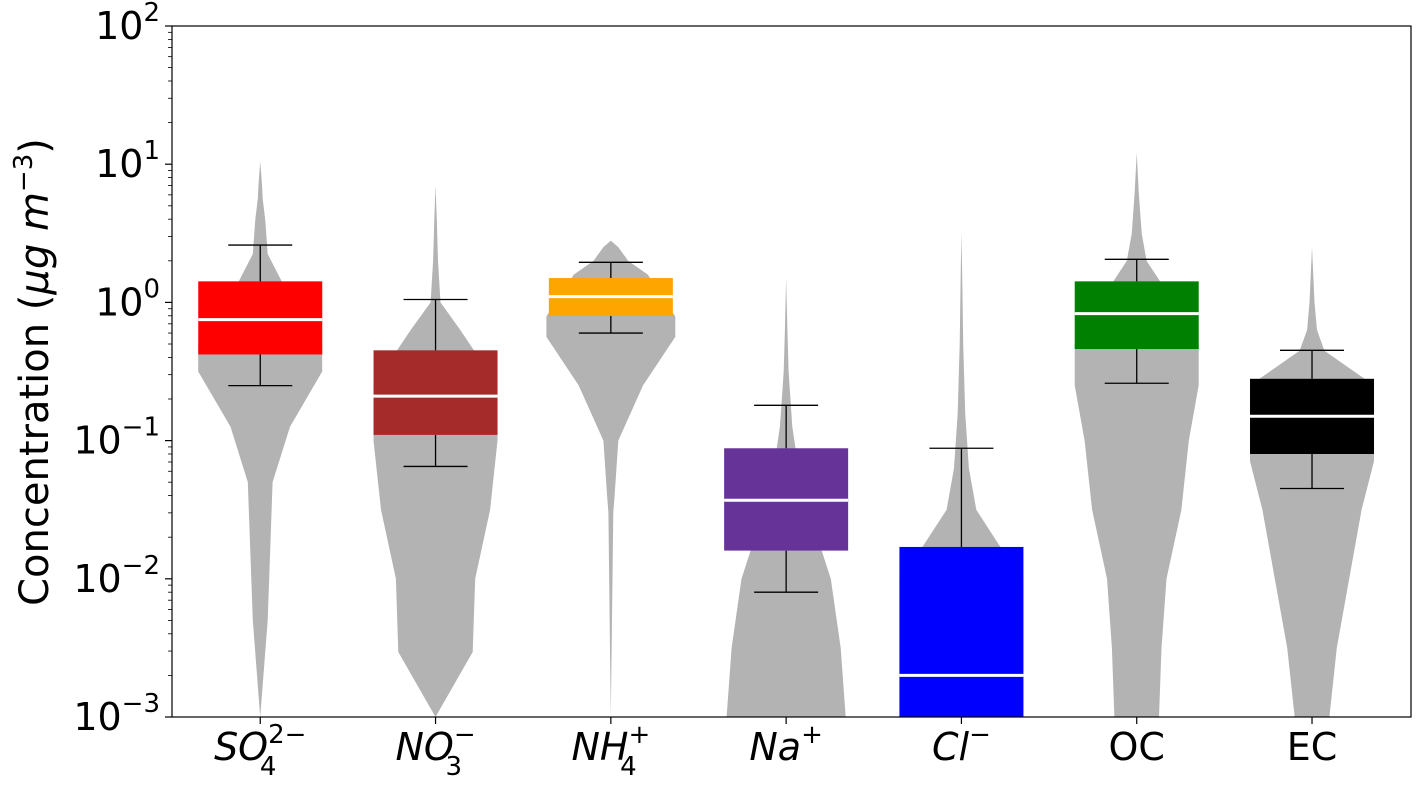 Image resolution: width=1421 pixels, height=790 pixels. Describe the element at coordinates (141, 704) in the screenshot. I see `y-tick-label-exp-0: −3` at that location.